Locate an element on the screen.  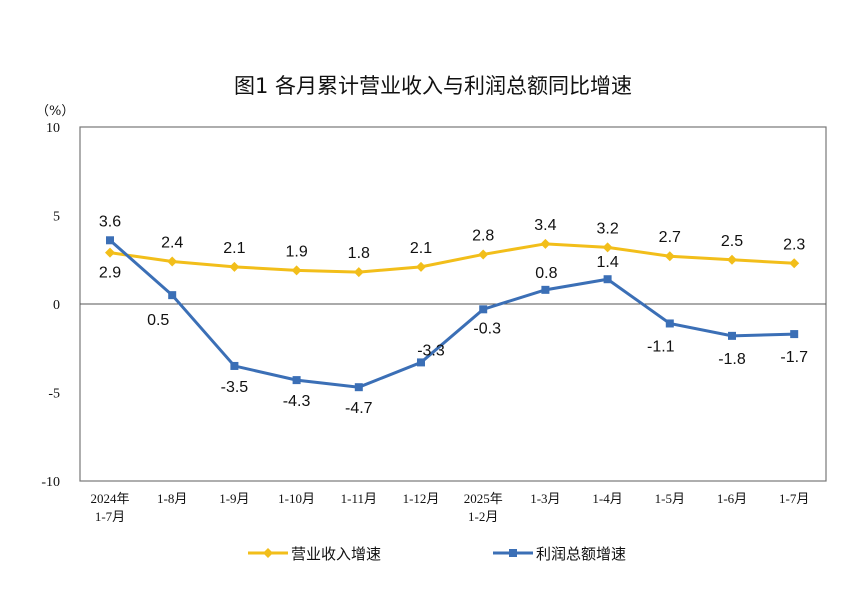
x-tick-label: 1-5月 is located at coordinates (670, 498).